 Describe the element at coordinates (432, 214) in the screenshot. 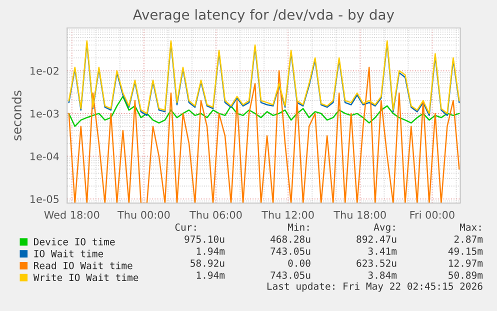

I see `x-tick-label: Fri 00:00` at that location.